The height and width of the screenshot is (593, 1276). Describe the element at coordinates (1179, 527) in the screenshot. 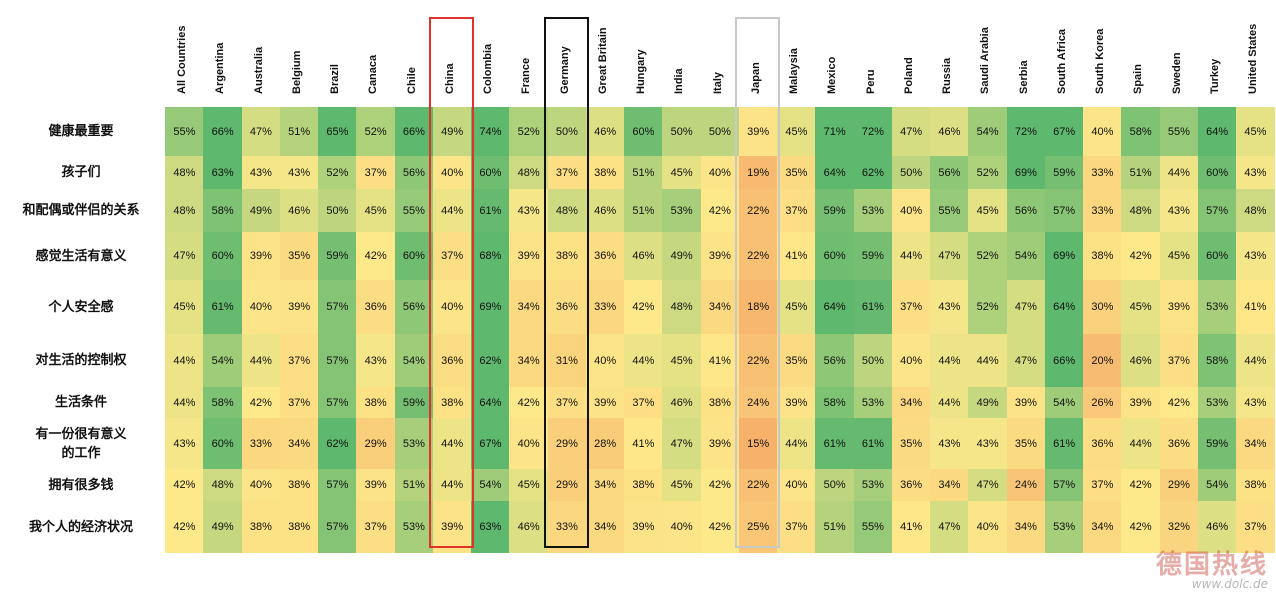

I see `heatmap-cell: 32%` at that location.